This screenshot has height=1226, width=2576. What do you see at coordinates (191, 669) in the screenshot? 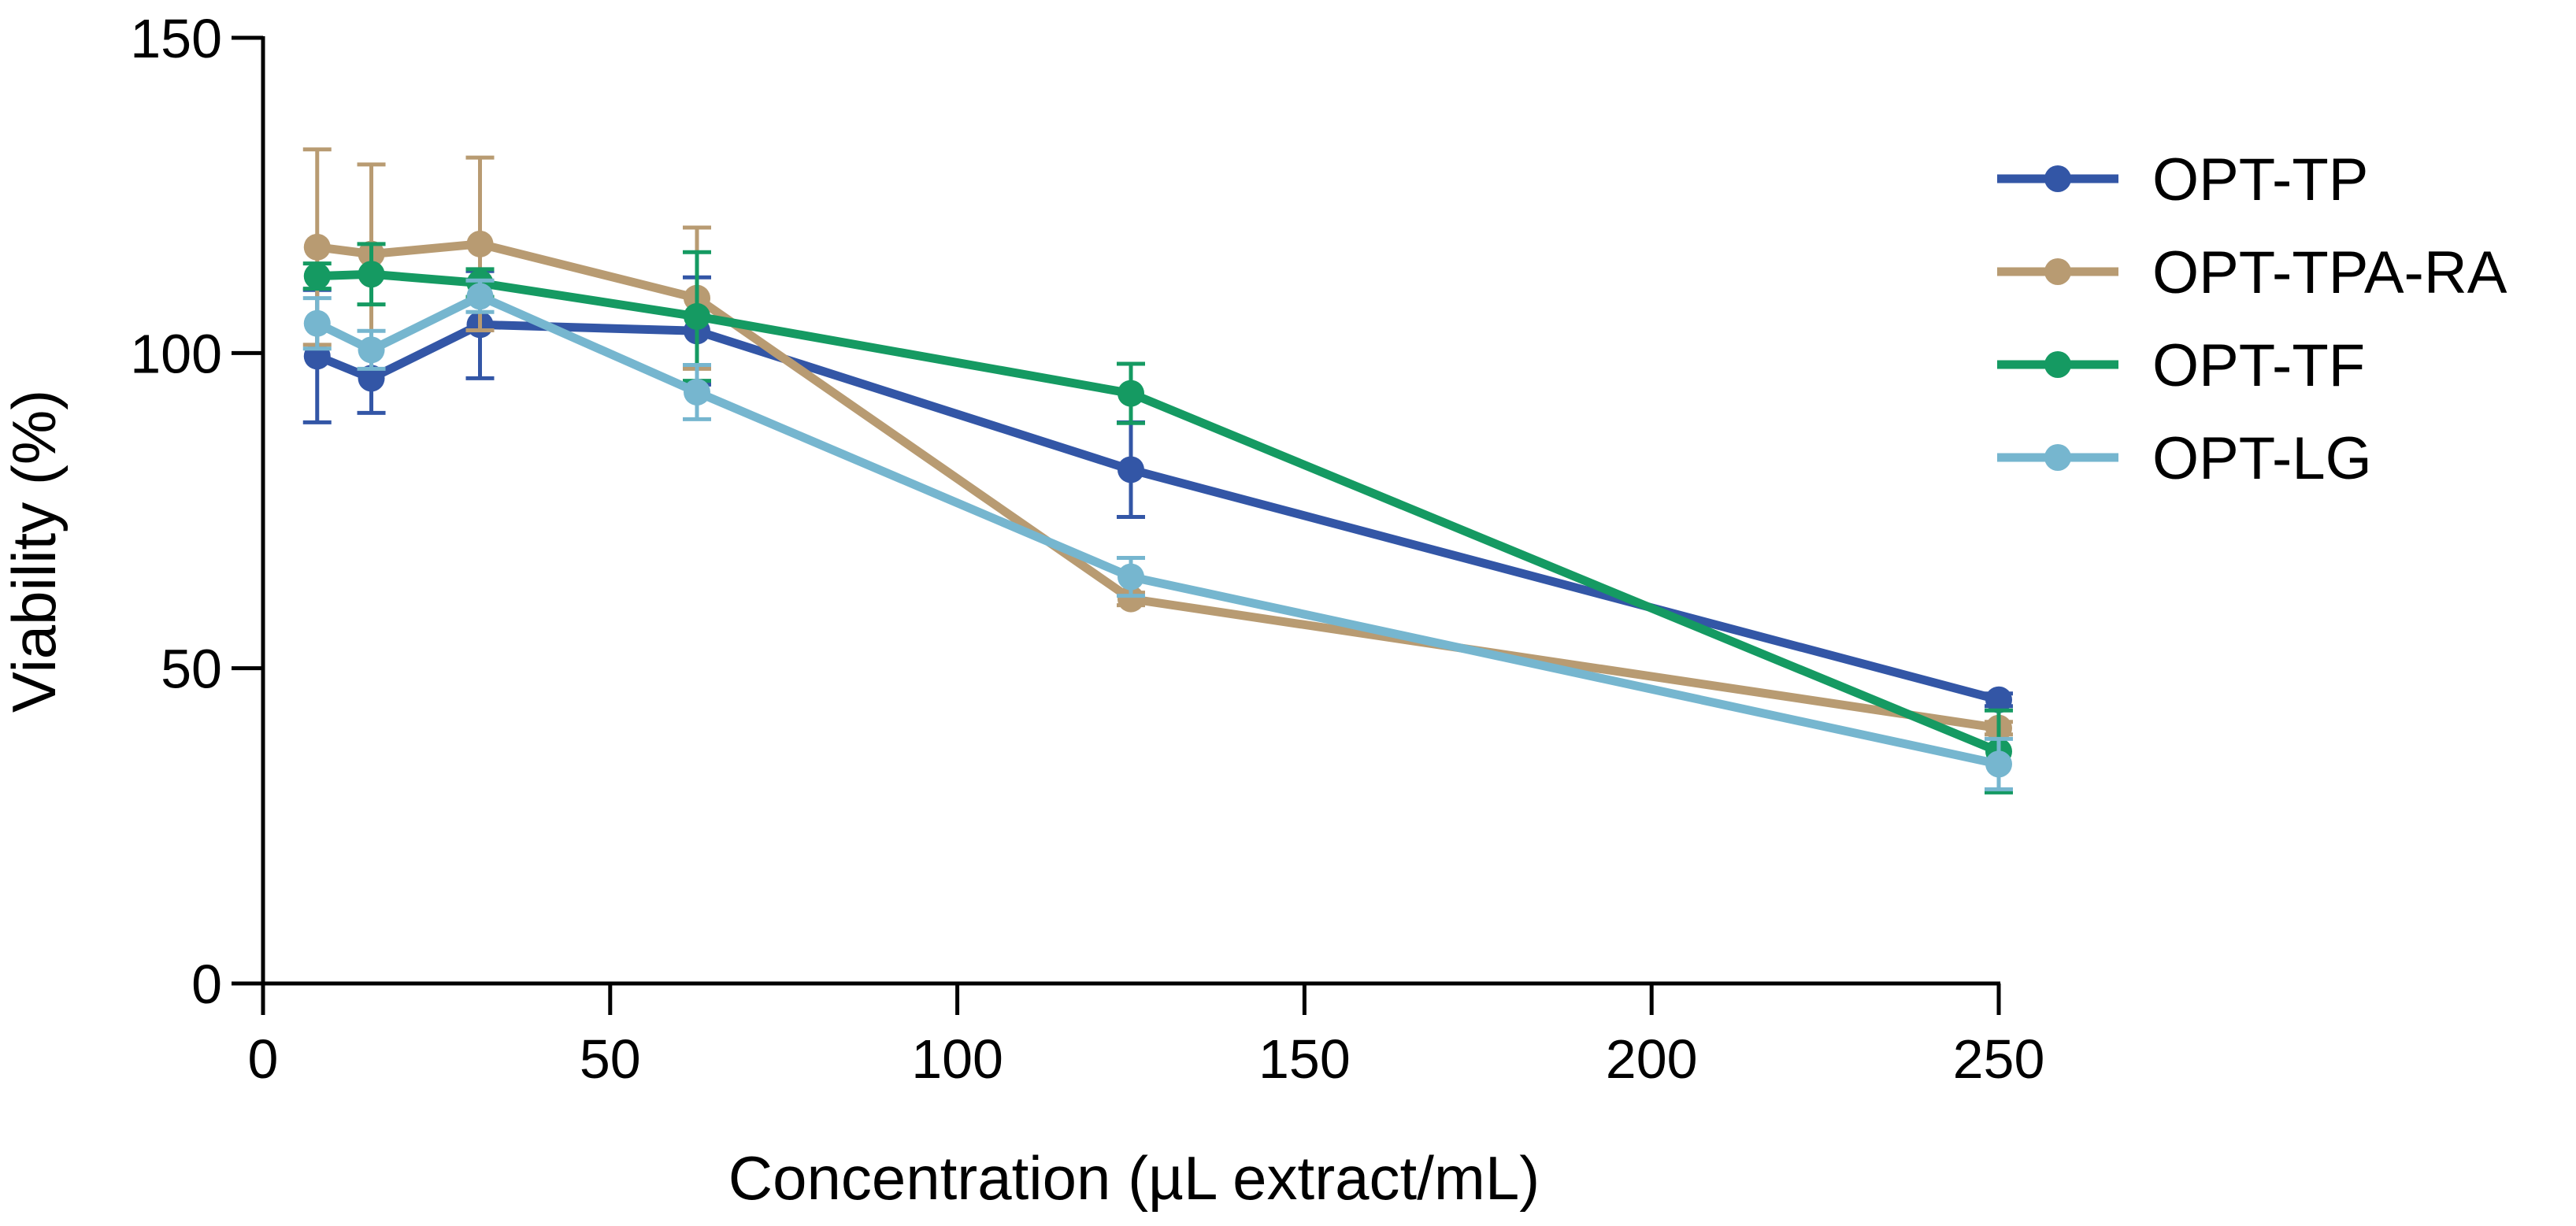
I see `y-tick-label: 50` at bounding box center [191, 669].